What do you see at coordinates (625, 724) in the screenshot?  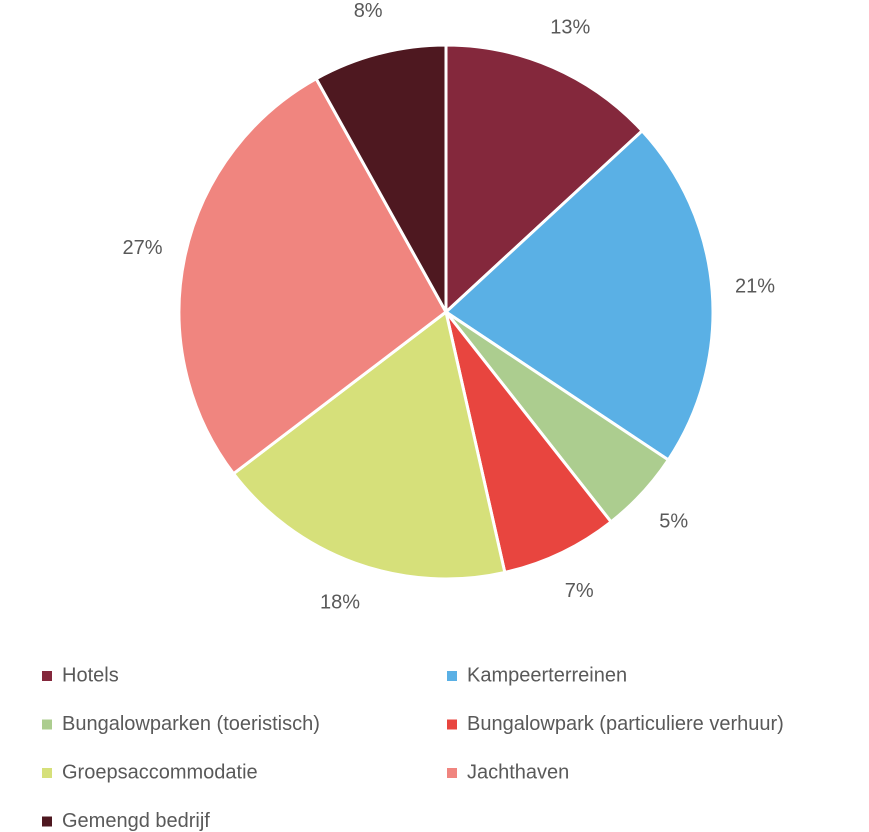 I see `legend-label: Bungalowpark (particuliere verhuur)` at bounding box center [625, 724].